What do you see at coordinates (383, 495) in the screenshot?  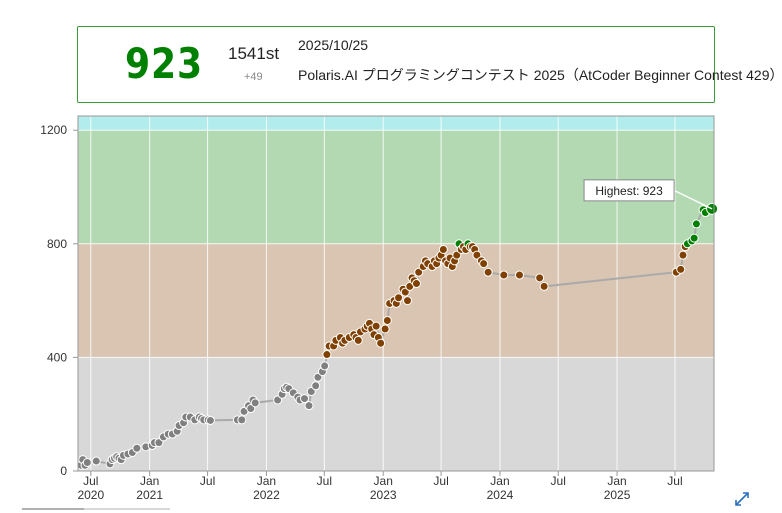 I see `x-tick-year: 2023` at bounding box center [383, 495].